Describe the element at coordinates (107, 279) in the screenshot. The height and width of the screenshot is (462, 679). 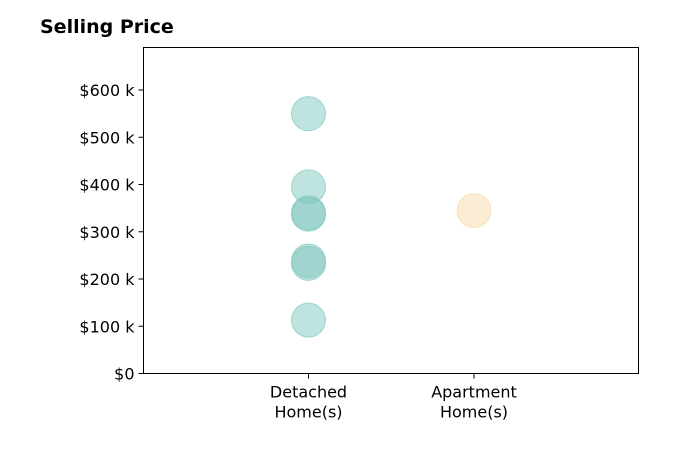
I see `y-tick-label: $200 k` at that location.